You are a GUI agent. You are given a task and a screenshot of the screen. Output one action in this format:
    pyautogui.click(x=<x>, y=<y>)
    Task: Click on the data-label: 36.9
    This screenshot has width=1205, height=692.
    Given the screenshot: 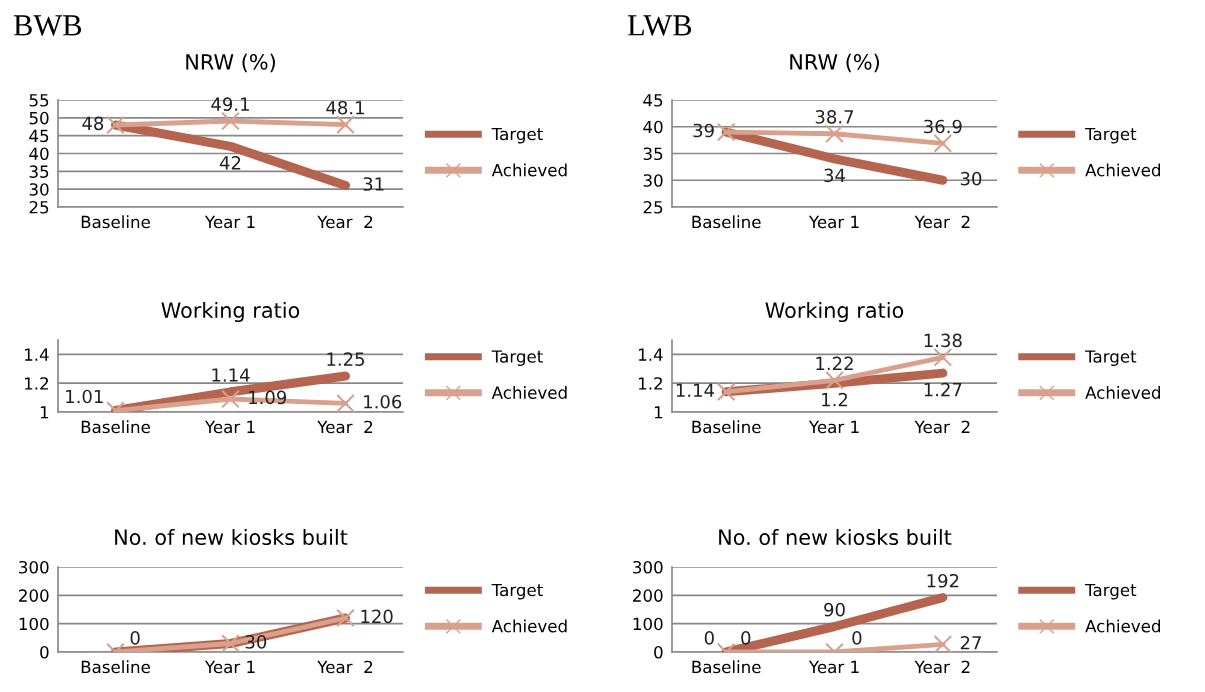 What is the action you would take?
    pyautogui.click(x=943, y=126)
    